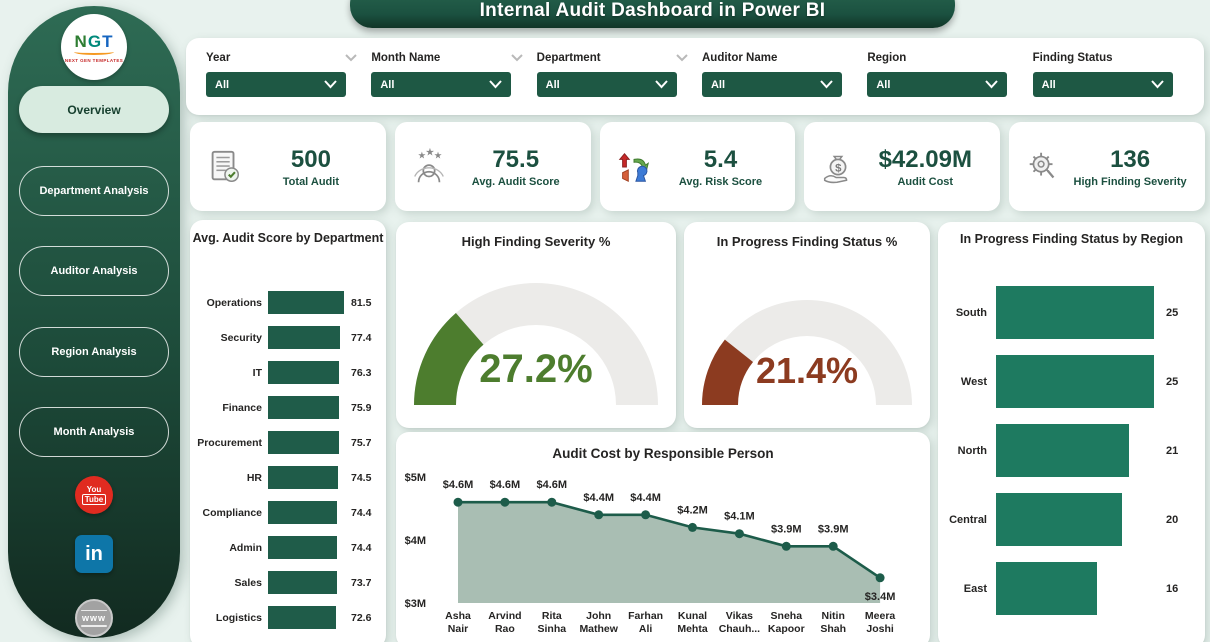 Image resolution: width=1210 pixels, height=642 pixels. What do you see at coordinates (880, 597) in the screenshot?
I see `data-label: $3.4M` at bounding box center [880, 597].